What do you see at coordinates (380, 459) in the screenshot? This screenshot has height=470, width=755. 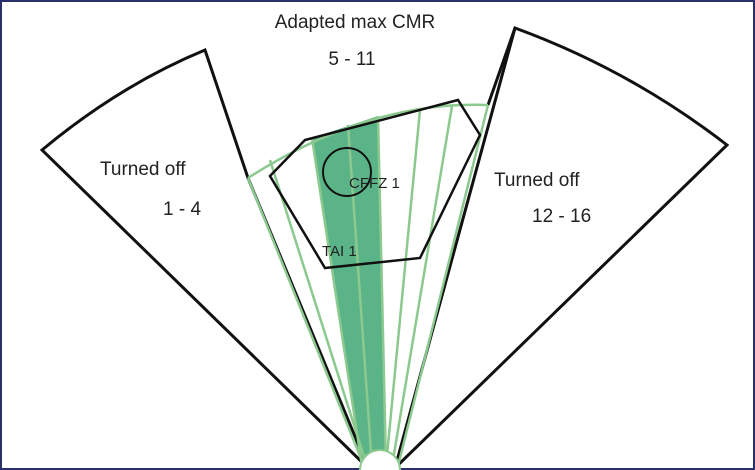 I see `apex` at bounding box center [380, 459].